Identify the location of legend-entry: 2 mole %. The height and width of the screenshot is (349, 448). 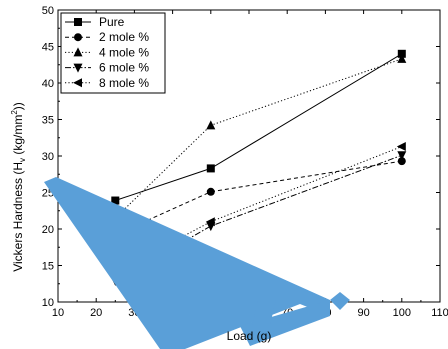
(107, 37).